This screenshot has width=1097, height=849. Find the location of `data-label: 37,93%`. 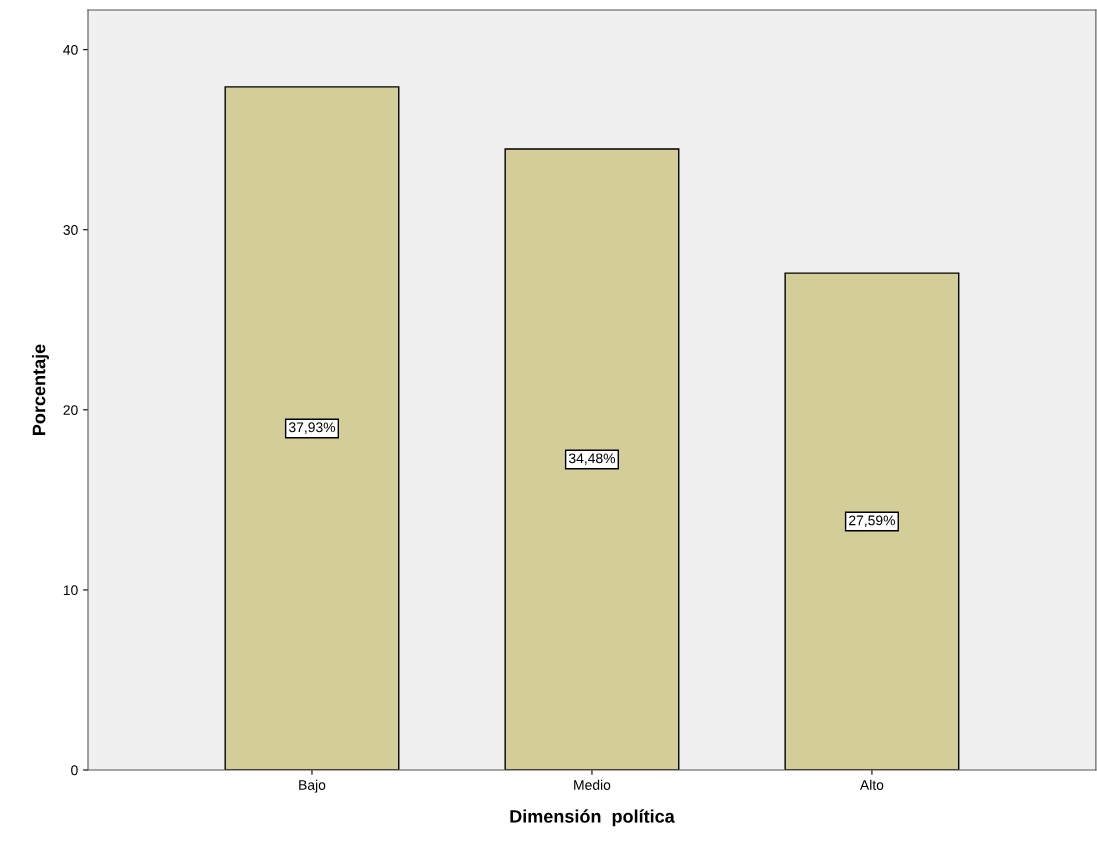

data-label: 37,93% is located at coordinates (312, 428).